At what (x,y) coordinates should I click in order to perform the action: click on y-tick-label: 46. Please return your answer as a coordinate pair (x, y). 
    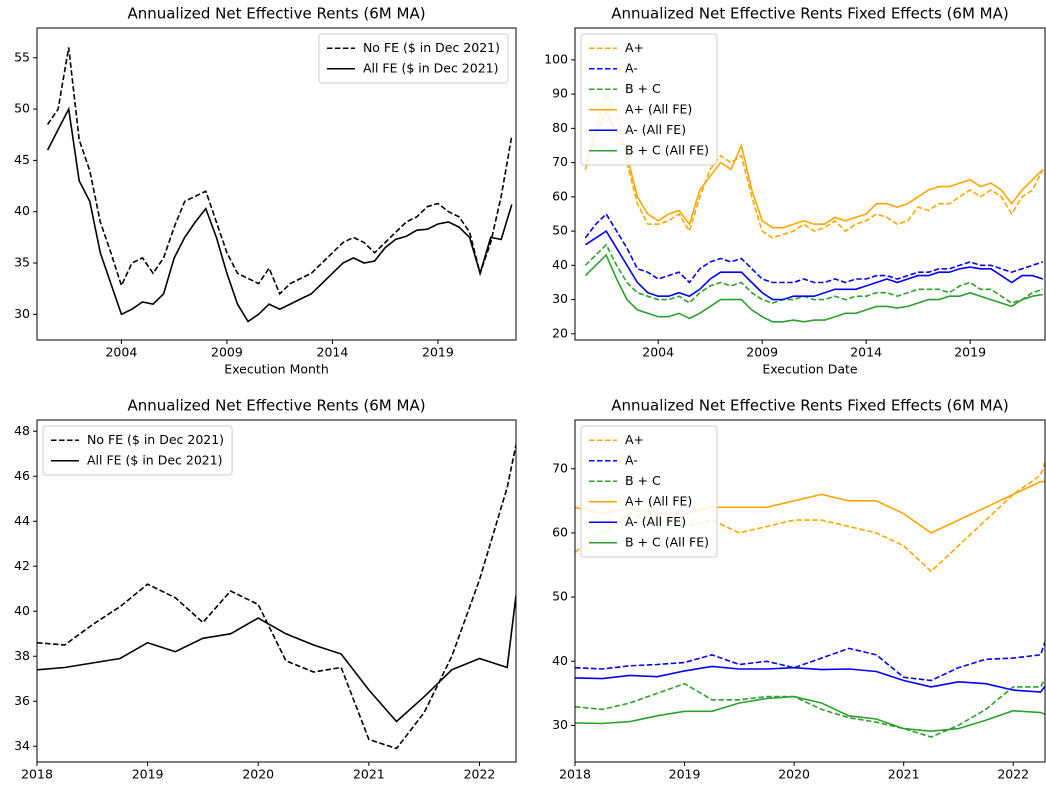
    Looking at the image, I should click on (22, 475).